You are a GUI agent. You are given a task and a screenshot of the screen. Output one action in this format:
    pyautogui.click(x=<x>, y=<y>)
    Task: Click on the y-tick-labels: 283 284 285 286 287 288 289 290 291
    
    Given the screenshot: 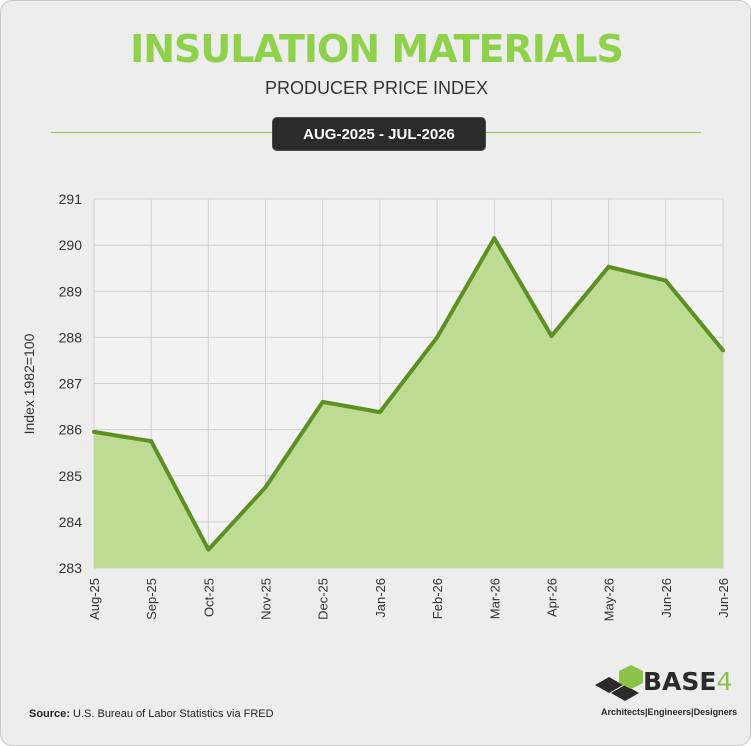 What is the action you would take?
    pyautogui.click(x=71, y=383)
    